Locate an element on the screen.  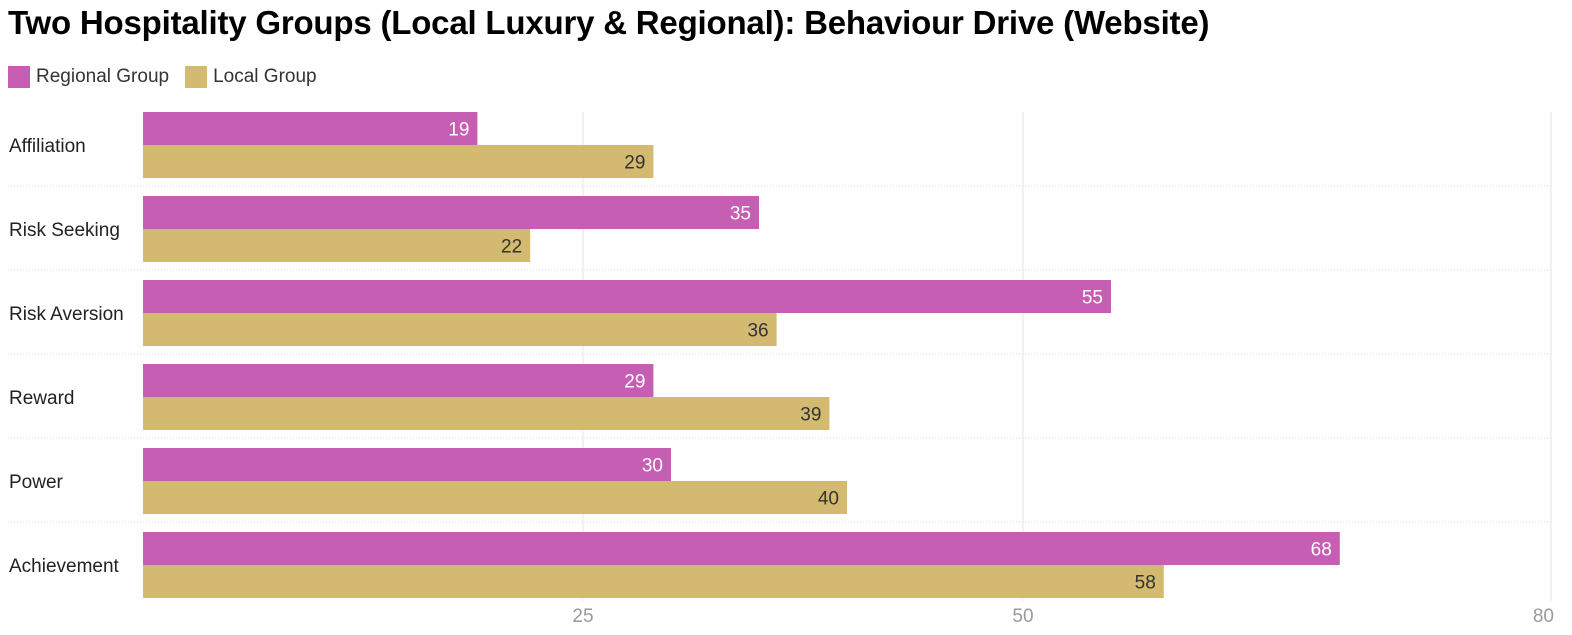
data-label-local-group: 22 is located at coordinates (511, 247).